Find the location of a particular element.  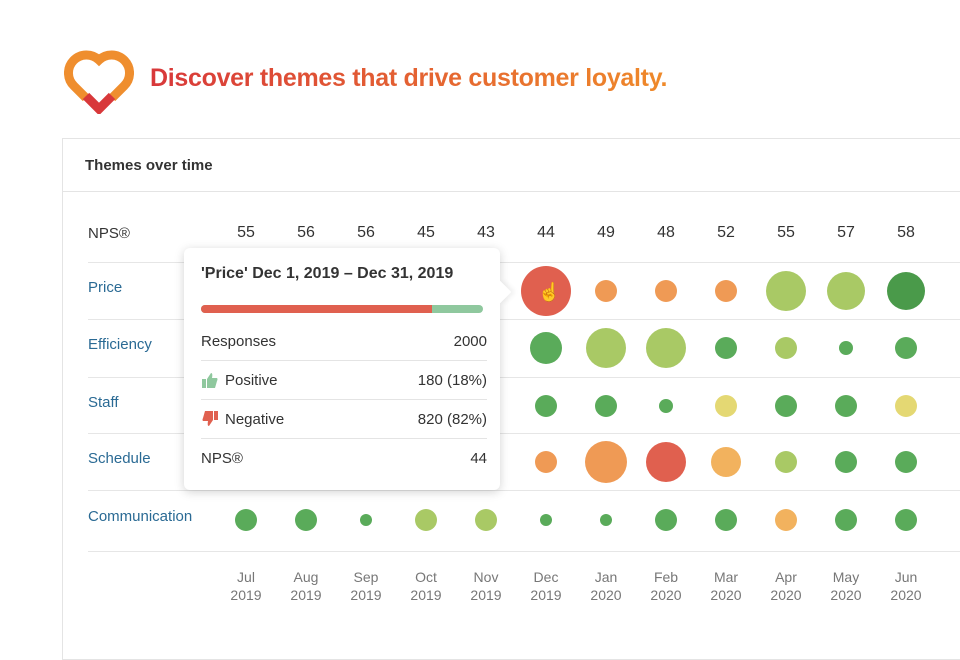

row-label: Positive is located at coordinates (251, 380).